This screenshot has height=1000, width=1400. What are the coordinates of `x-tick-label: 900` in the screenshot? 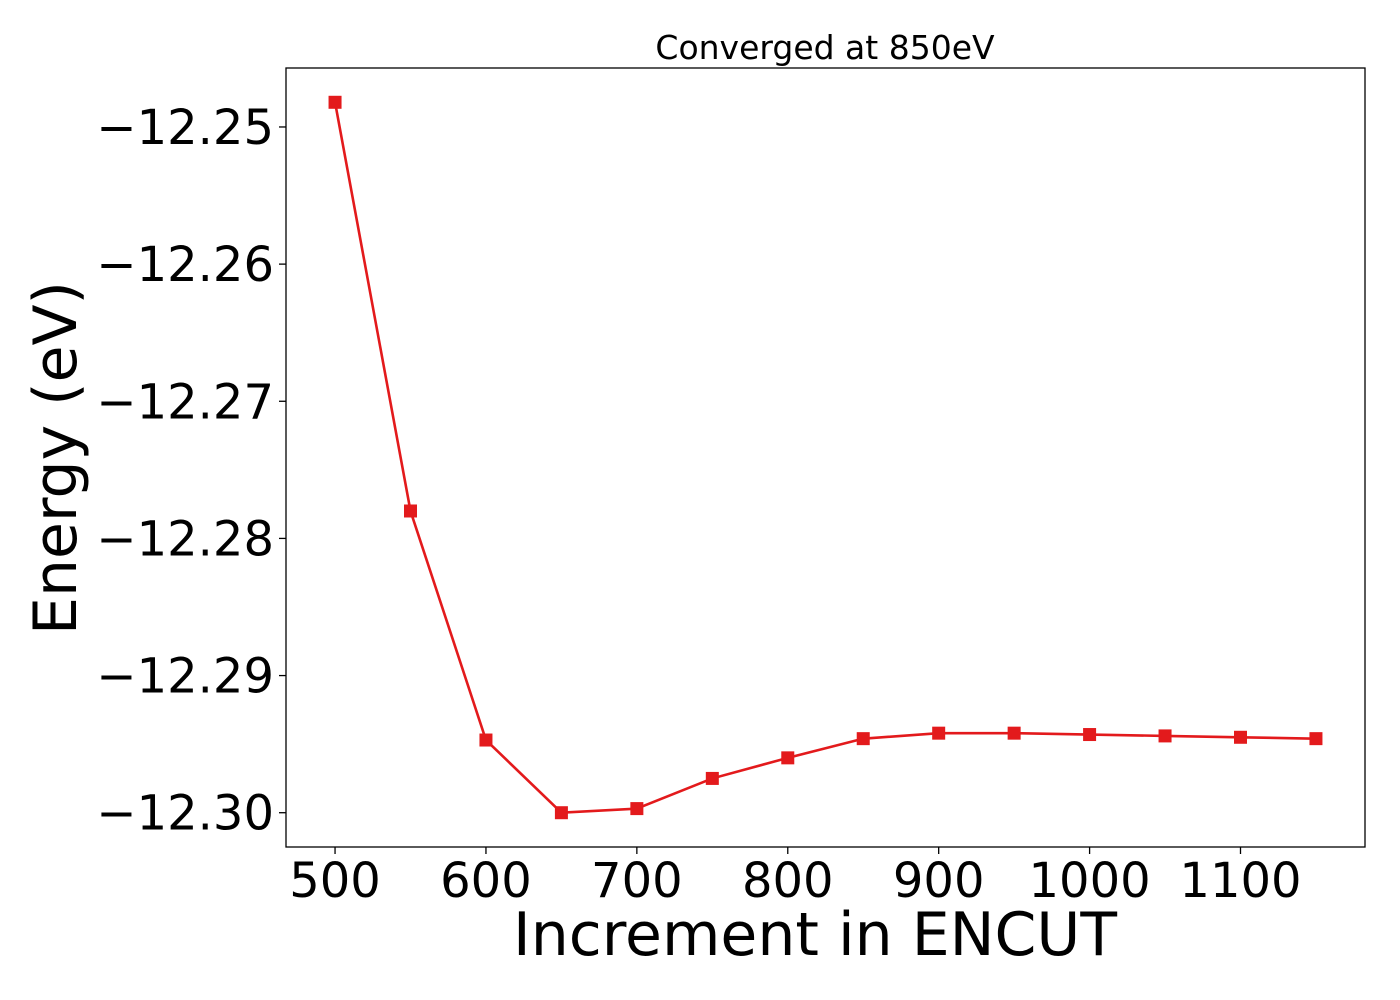 It's located at (939, 881).